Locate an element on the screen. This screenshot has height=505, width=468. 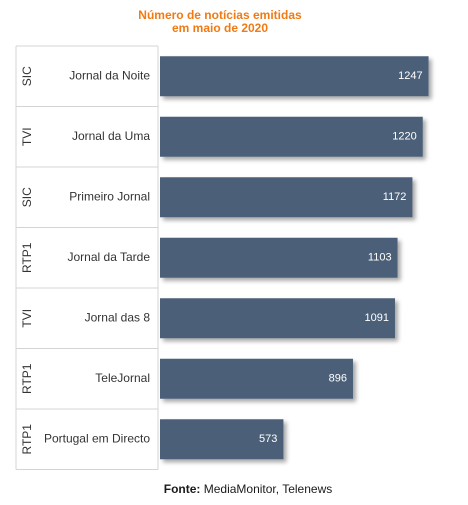
category-tick-label: Portugal em Directo is located at coordinates (97, 438).